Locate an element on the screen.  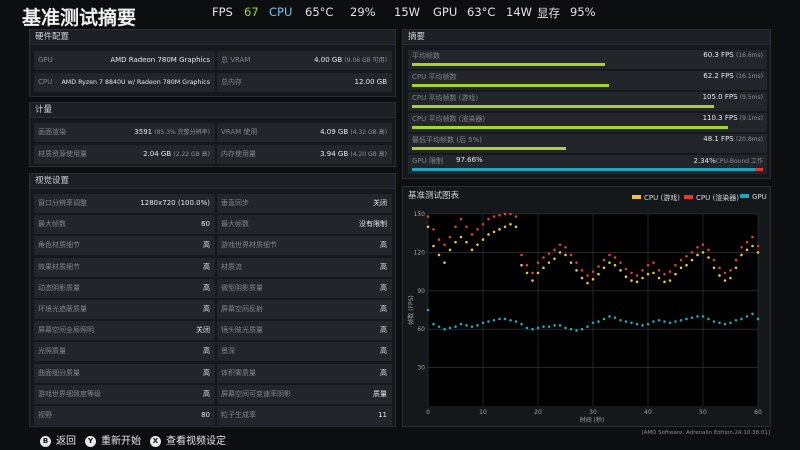
setting-label: 动态阴影质量 is located at coordinates (59, 287).